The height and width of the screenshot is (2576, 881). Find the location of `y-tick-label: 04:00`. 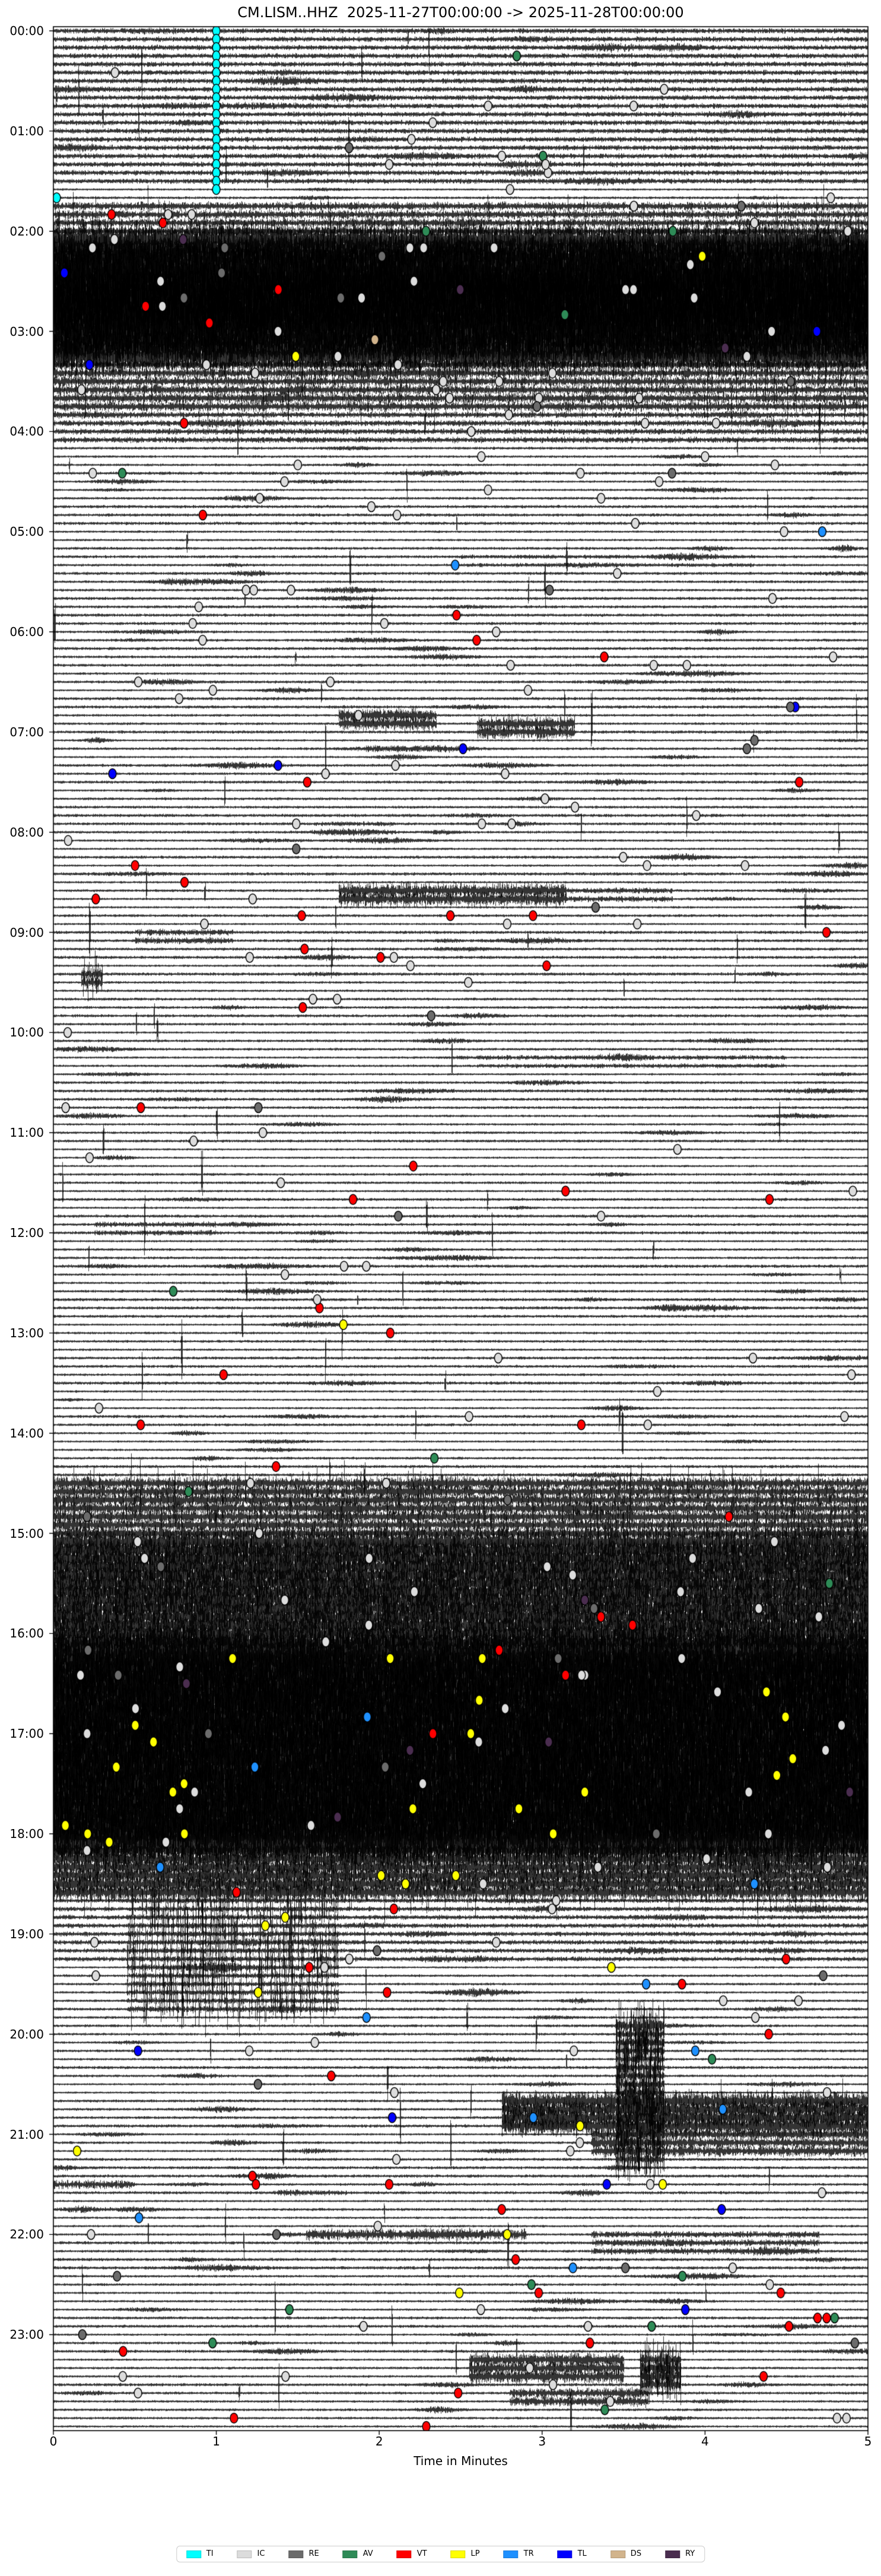

y-tick-label: 04:00 is located at coordinates (27, 431).